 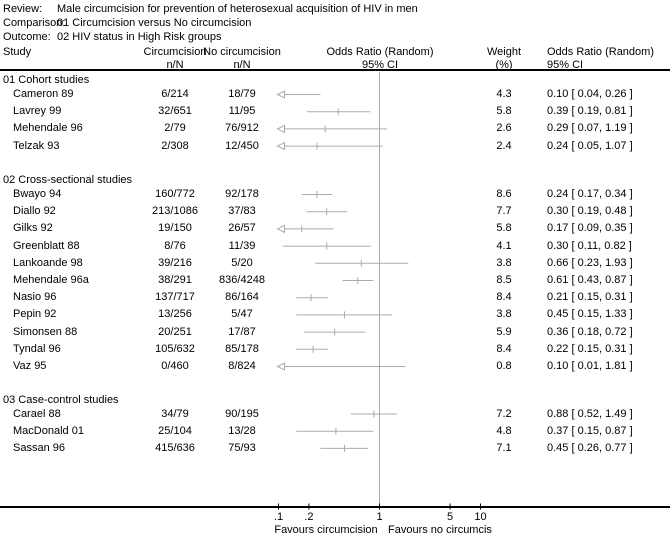 I want to click on study-or-ci-text: 0.61 [ 0.43, 0.87 ], so click(x=590, y=280).